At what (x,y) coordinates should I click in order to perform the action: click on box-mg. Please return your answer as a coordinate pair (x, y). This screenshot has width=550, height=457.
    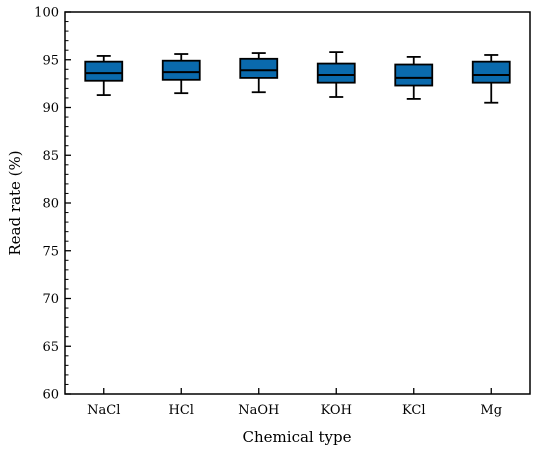
    Looking at the image, I should click on (491, 79).